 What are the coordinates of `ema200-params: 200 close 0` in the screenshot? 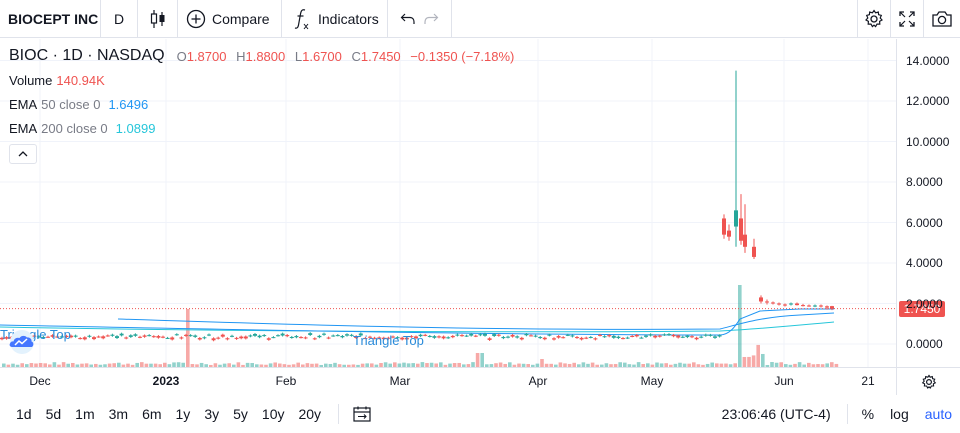 It's located at (74, 128).